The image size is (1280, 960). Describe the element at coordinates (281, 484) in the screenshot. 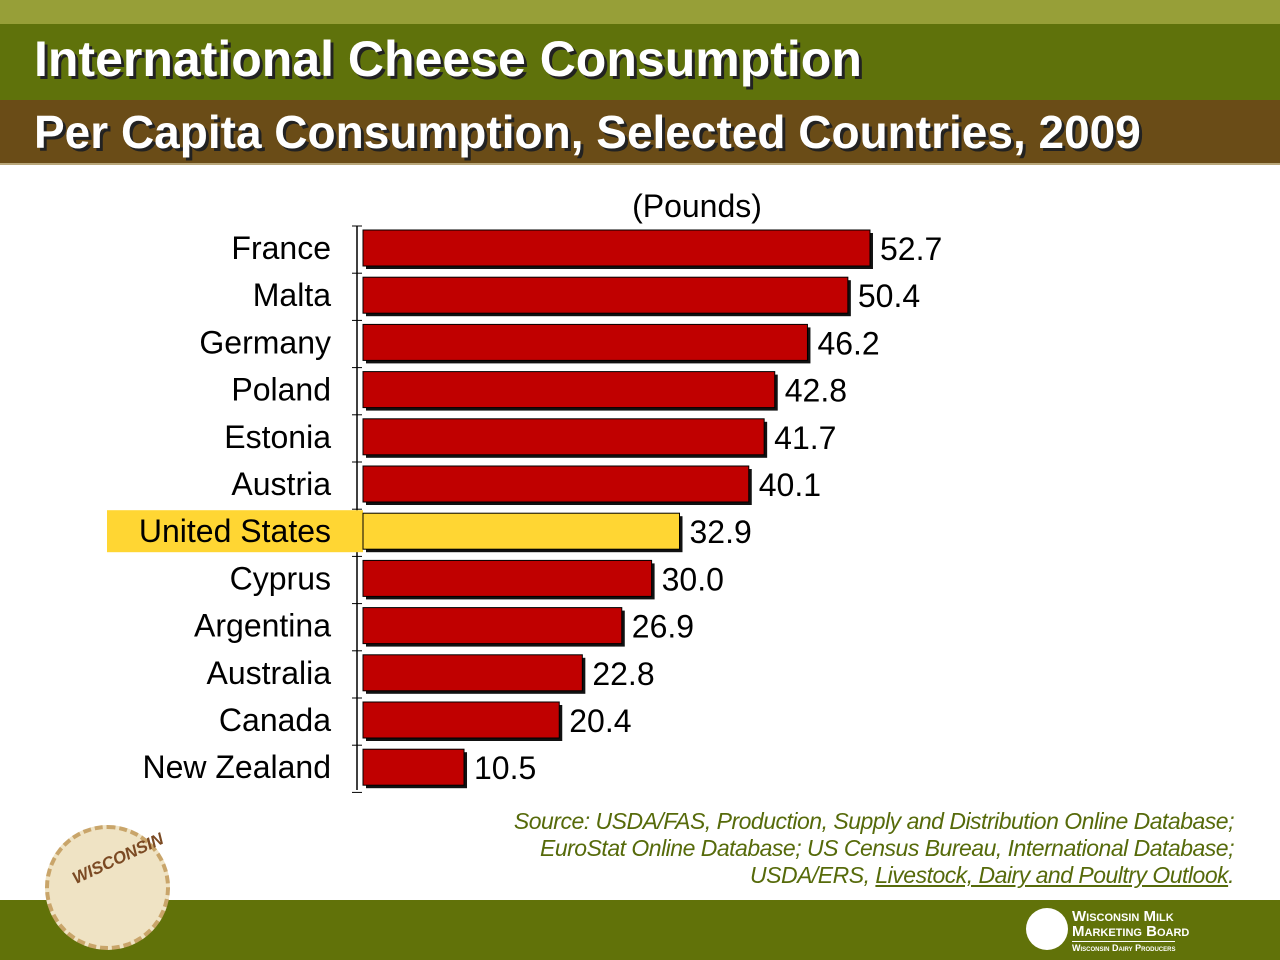

I see `category-label: Austria` at that location.